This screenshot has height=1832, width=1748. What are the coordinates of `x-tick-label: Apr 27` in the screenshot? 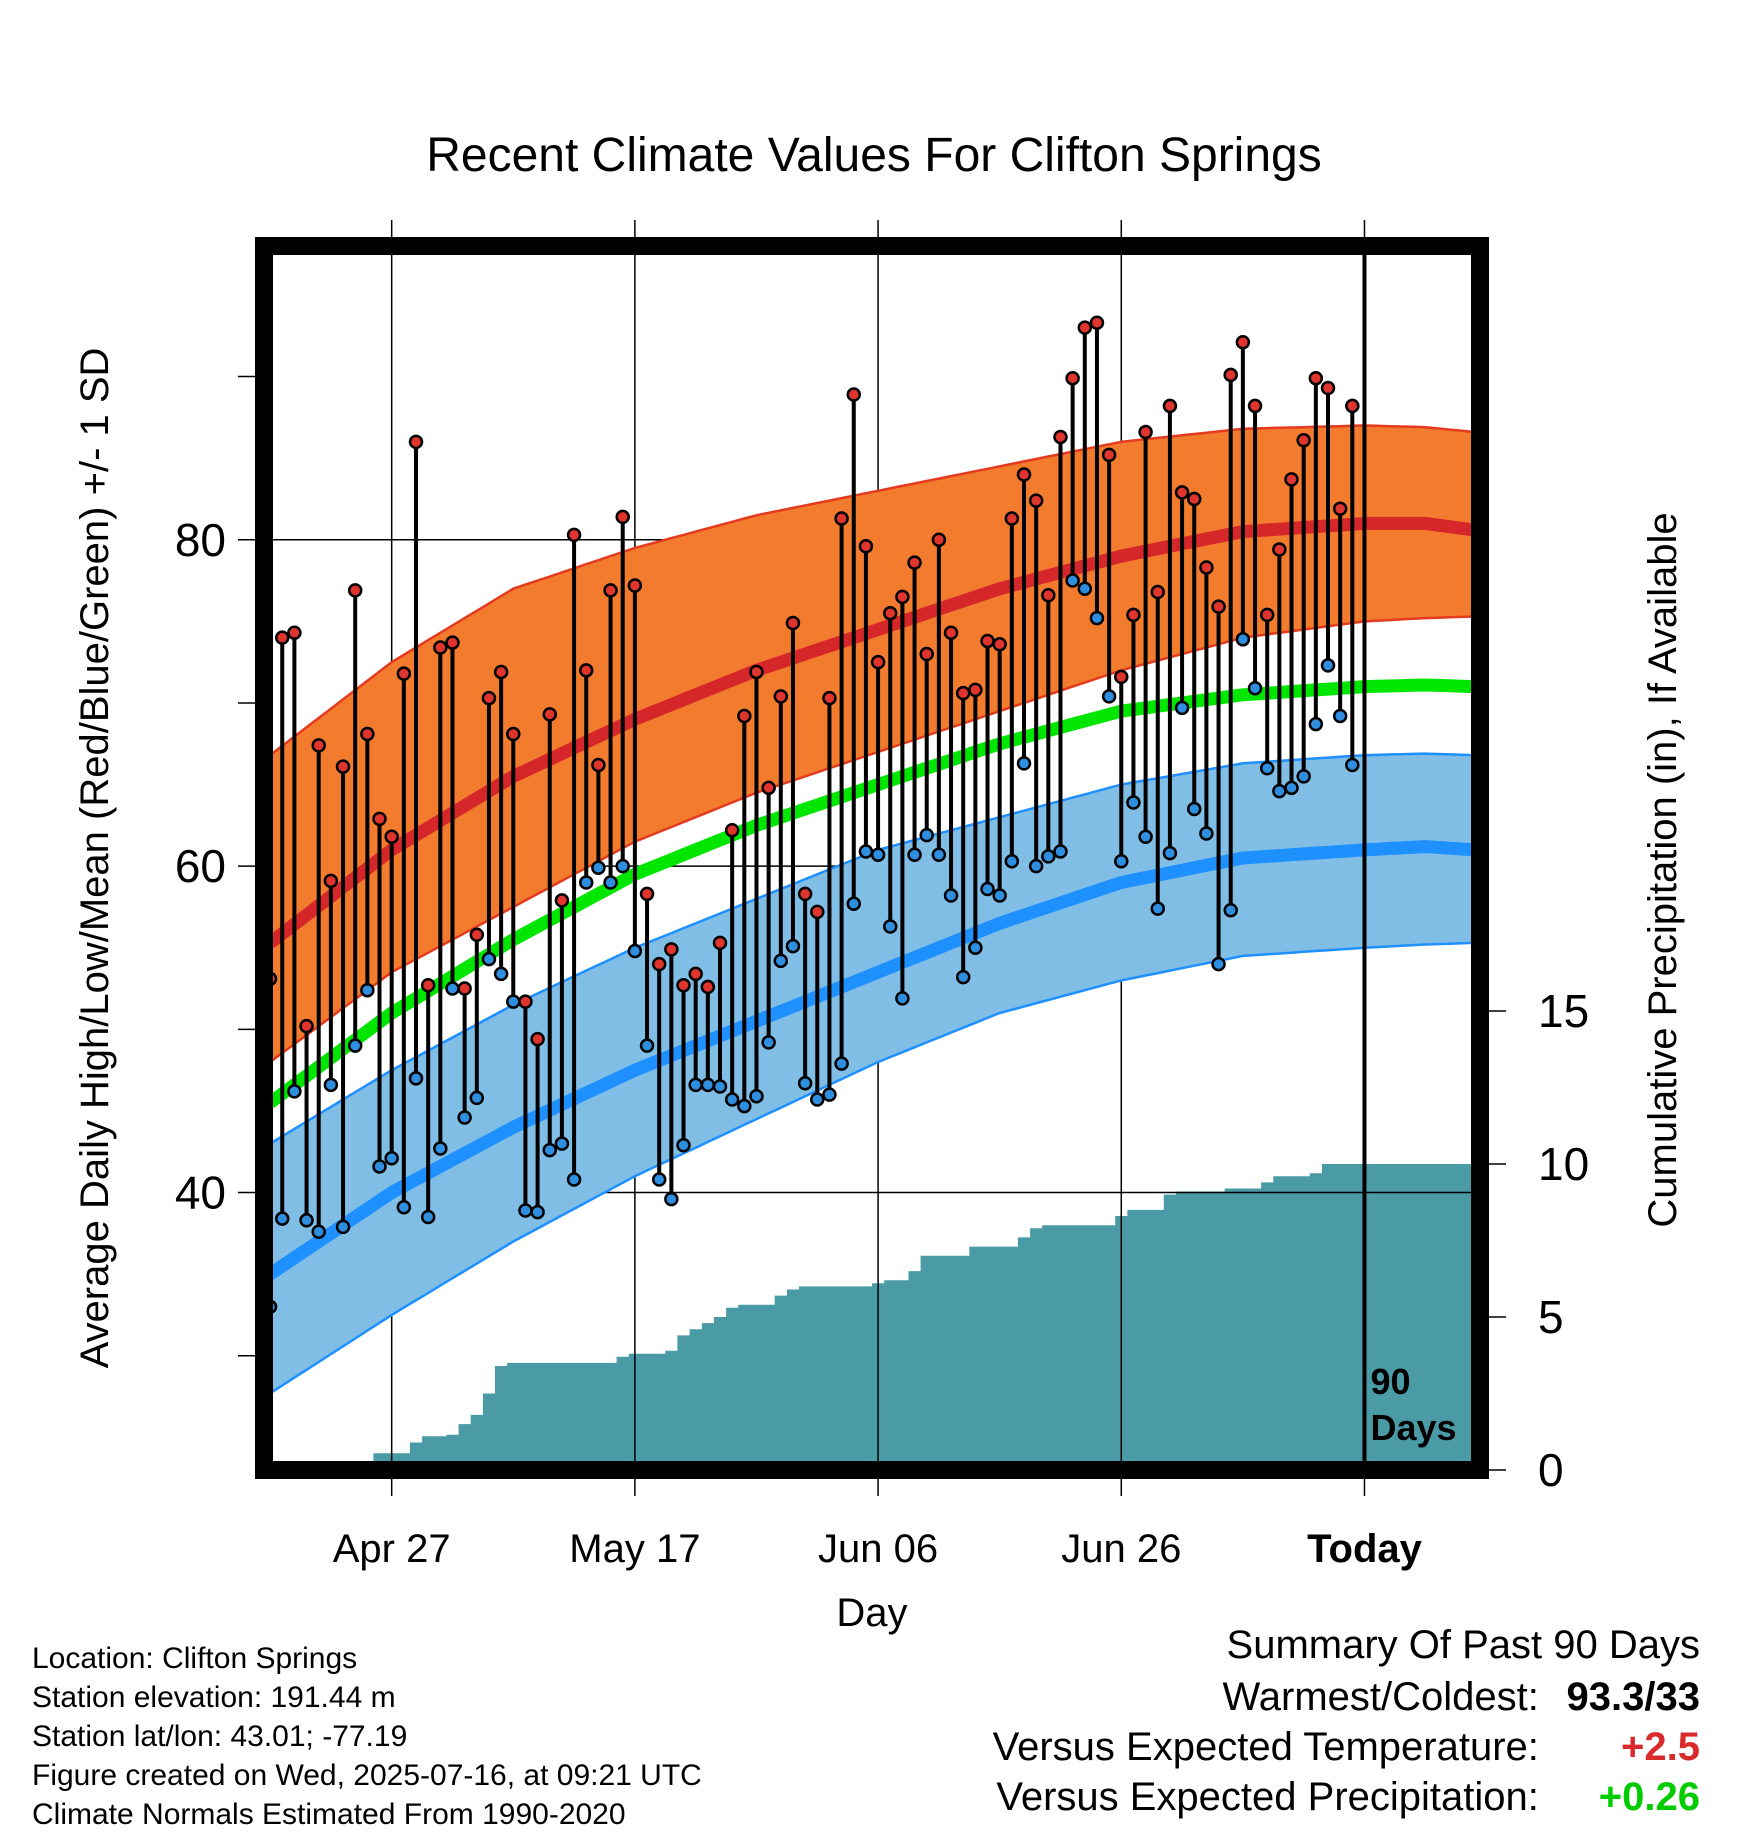 It's located at (392, 1549).